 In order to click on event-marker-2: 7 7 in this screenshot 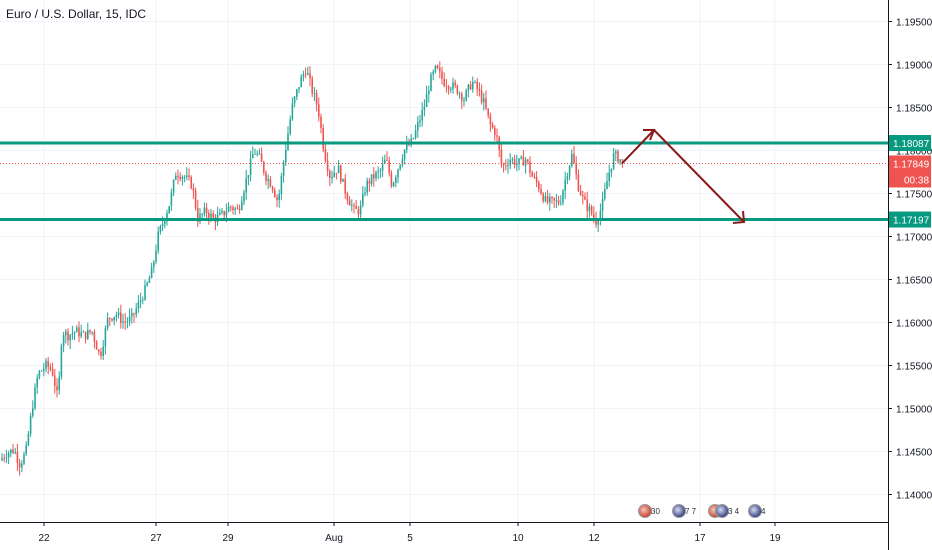, I will do `click(684, 511)`.